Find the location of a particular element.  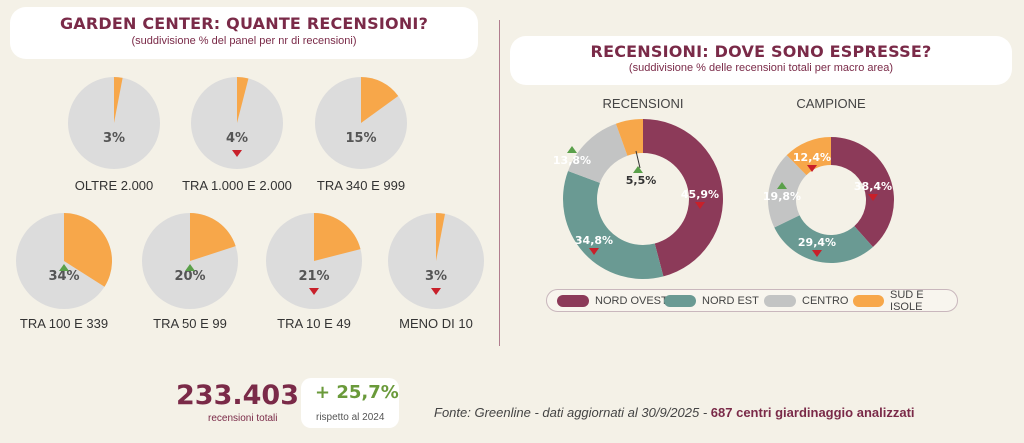

right-chart-title: RECENSIONI: DOVE SONO ESPRESSE? is located at coordinates (761, 51).